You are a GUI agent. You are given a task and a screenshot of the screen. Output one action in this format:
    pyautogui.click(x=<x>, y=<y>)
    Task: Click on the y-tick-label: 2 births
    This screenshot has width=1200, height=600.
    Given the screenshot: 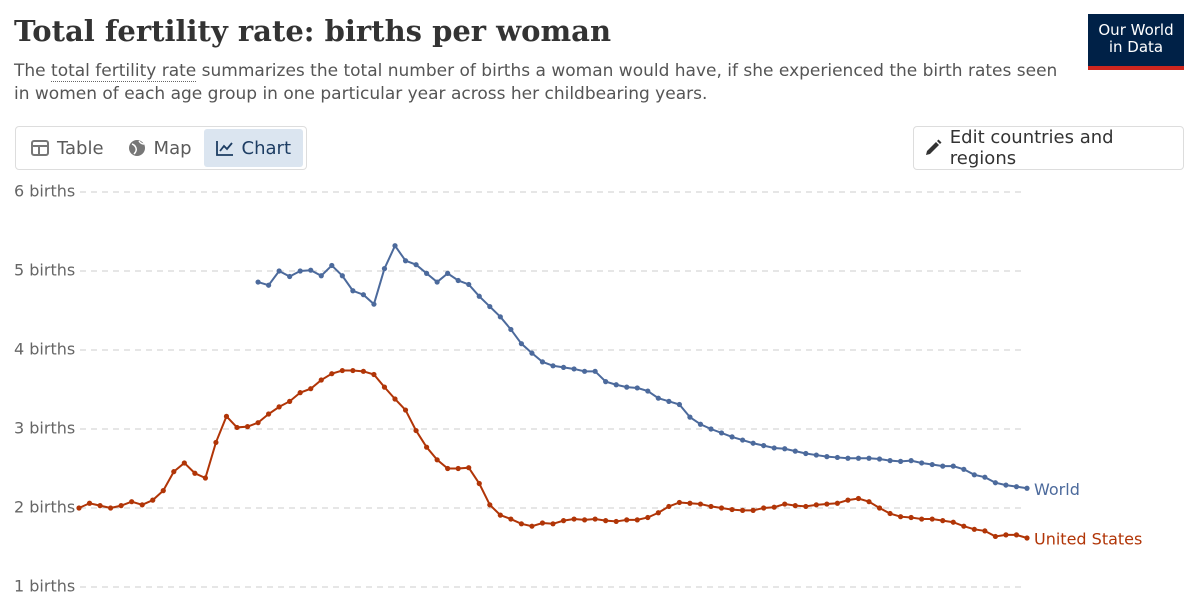 What is the action you would take?
    pyautogui.click(x=44, y=507)
    